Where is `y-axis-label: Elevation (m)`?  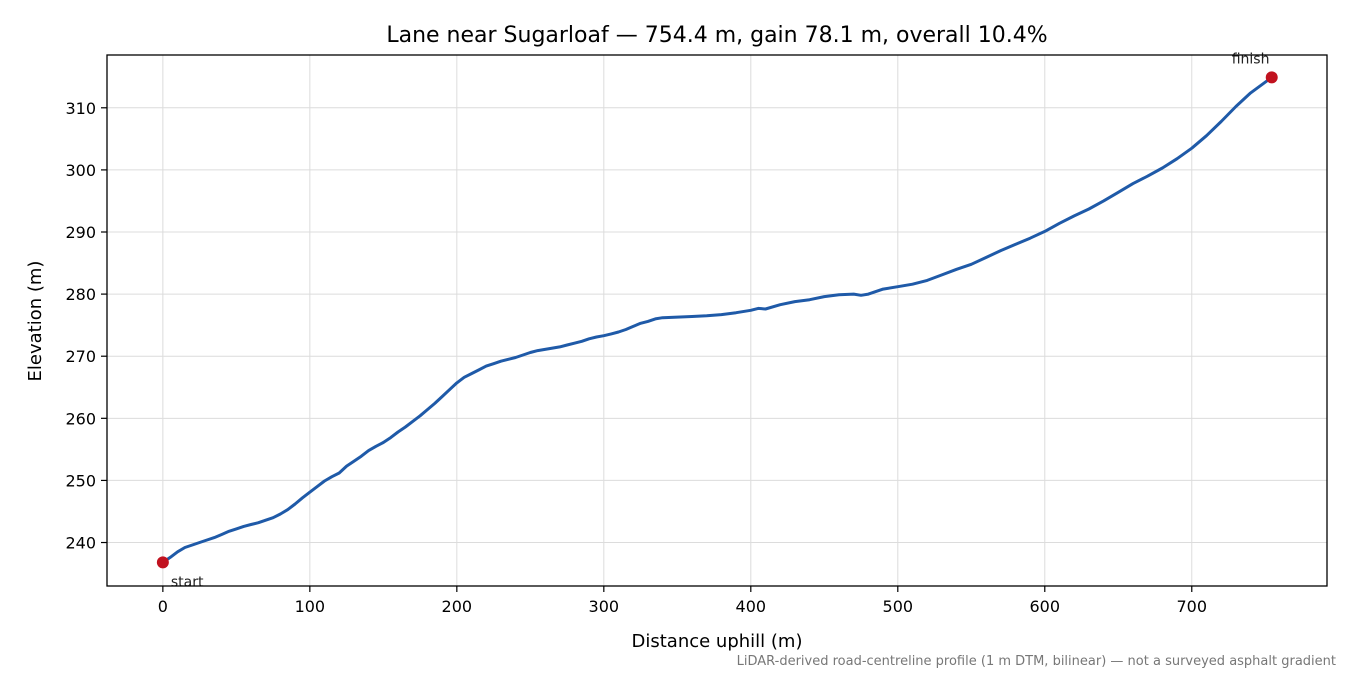
y-axis-label: Elevation (m) is located at coordinates (35, 321).